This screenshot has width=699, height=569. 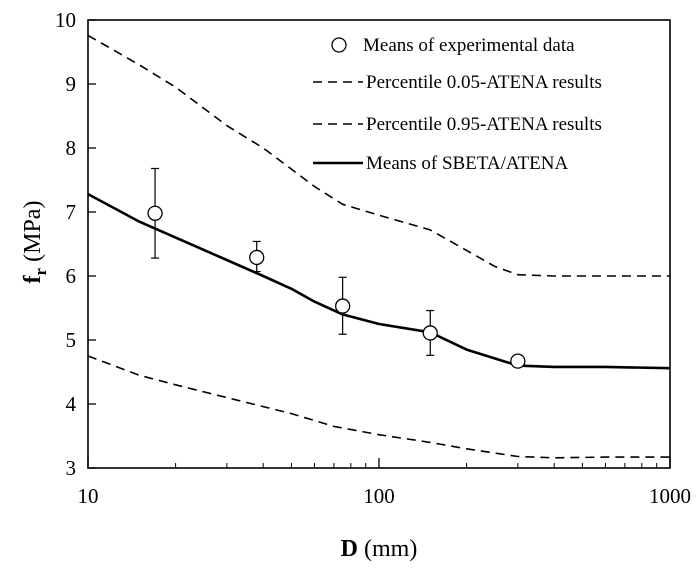 What do you see at coordinates (71, 212) in the screenshot?
I see `y-tick-label: 7` at bounding box center [71, 212].